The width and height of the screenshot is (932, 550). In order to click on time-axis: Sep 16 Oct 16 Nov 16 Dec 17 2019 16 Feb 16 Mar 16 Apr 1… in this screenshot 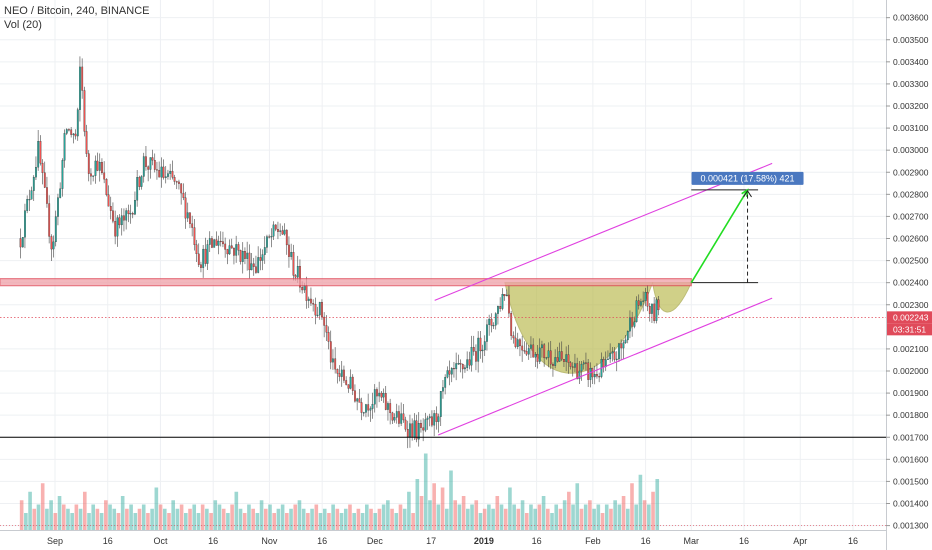, I will do `click(443, 538)`.